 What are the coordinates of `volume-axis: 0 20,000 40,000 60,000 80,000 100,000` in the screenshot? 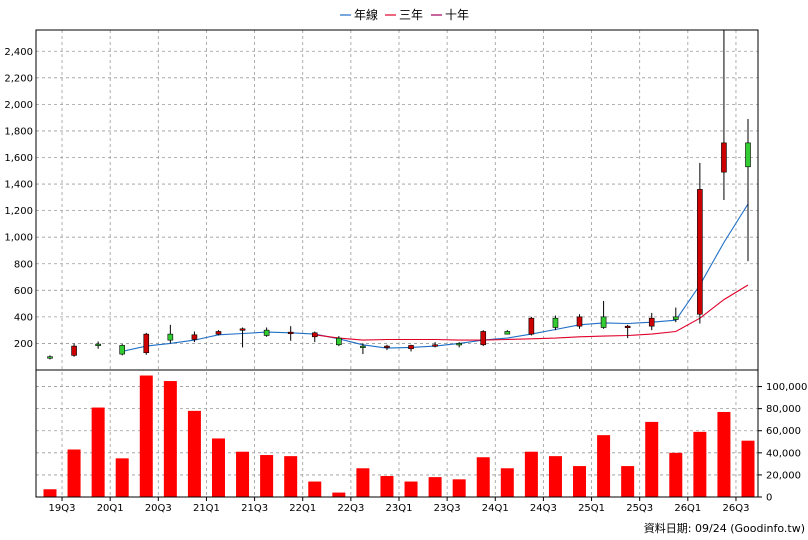 It's located at (782, 443).